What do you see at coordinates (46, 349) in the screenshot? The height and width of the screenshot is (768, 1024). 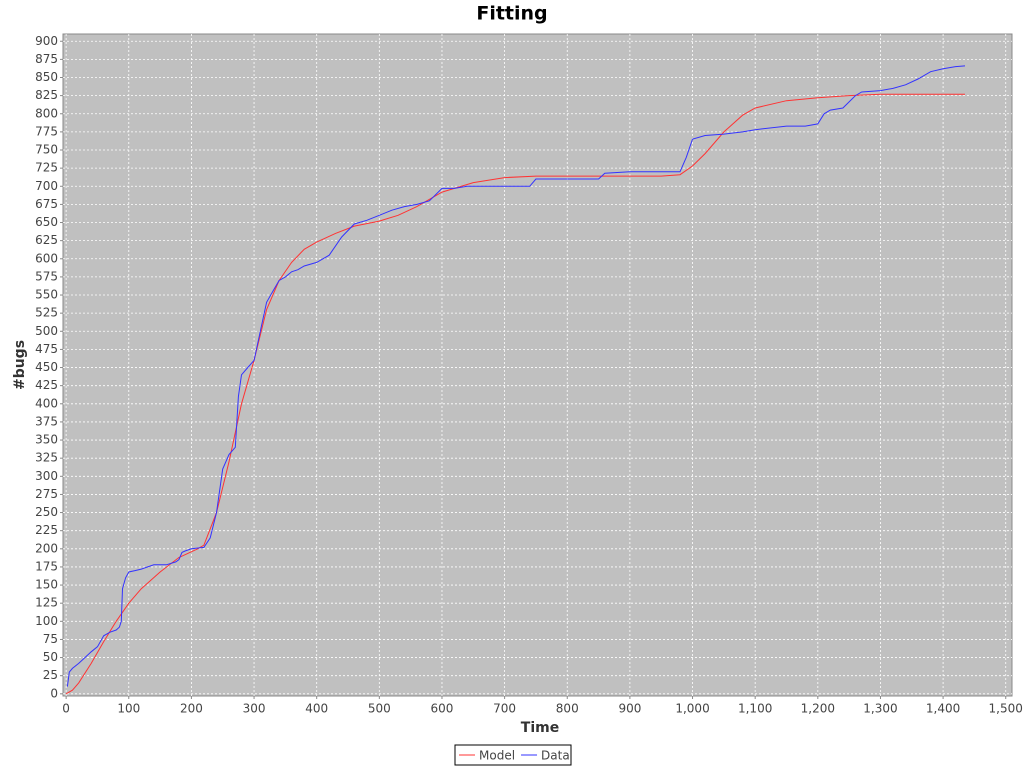 I see `y-tick-label: 475` at bounding box center [46, 349].